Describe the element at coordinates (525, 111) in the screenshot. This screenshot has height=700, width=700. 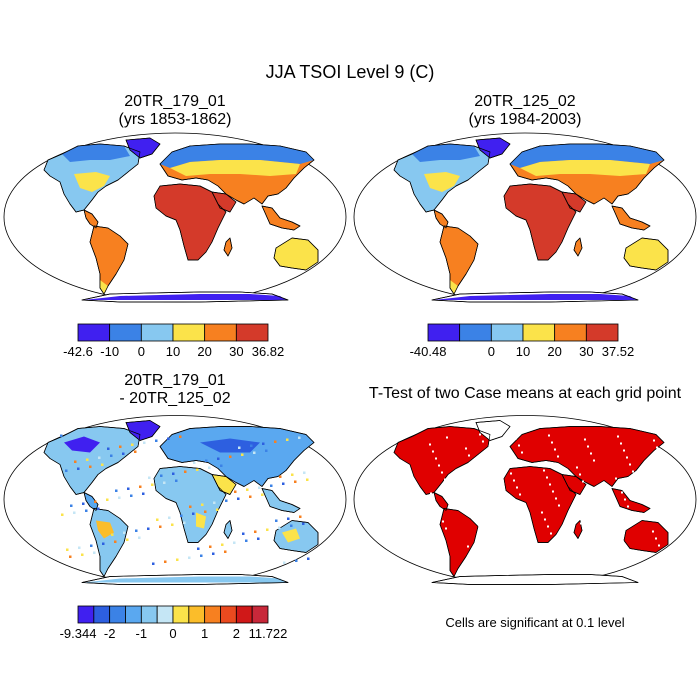
I see `panel-2-title: 20TR_125_02 (yrs 1984-2003)` at that location.